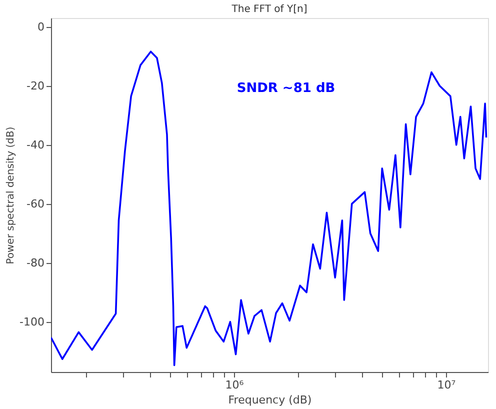 The image size is (496, 409). What do you see at coordinates (11, 195) in the screenshot?
I see `y-axis-title: Power spectral density (dB)` at bounding box center [11, 195].